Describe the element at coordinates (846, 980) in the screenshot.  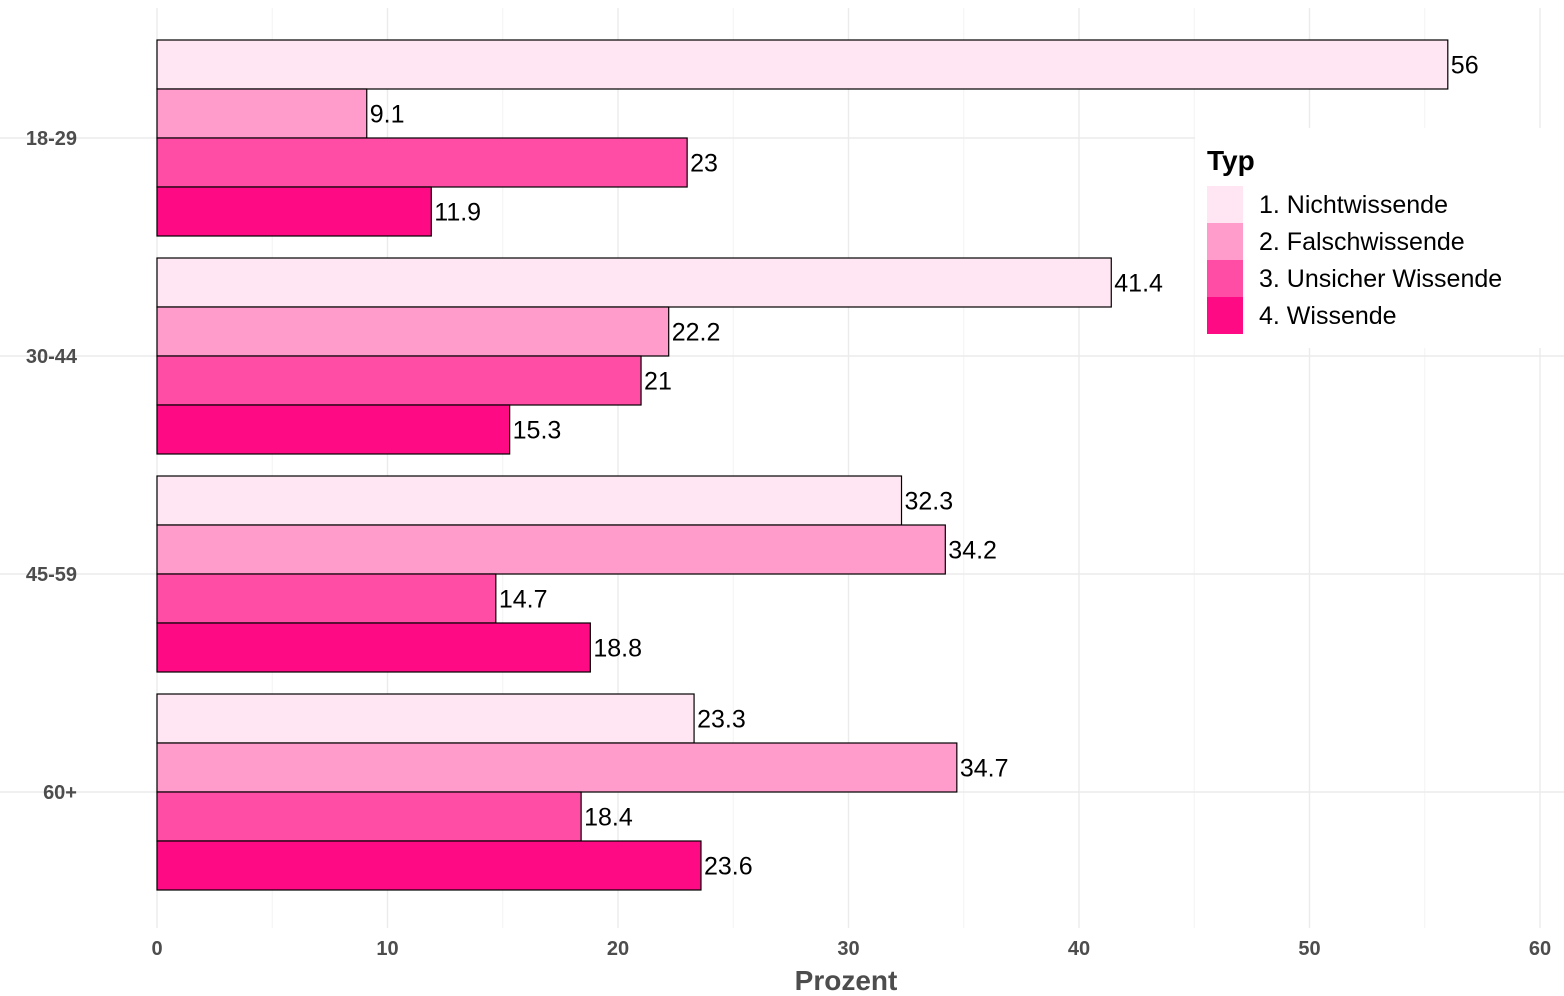
I see `x-axis-title: Prozent` at that location.